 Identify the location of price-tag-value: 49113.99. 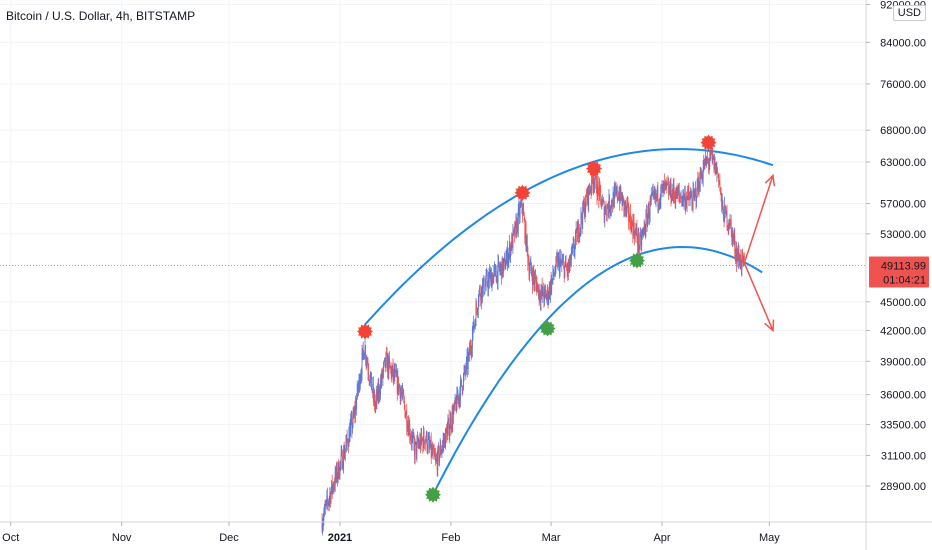
(903, 266).